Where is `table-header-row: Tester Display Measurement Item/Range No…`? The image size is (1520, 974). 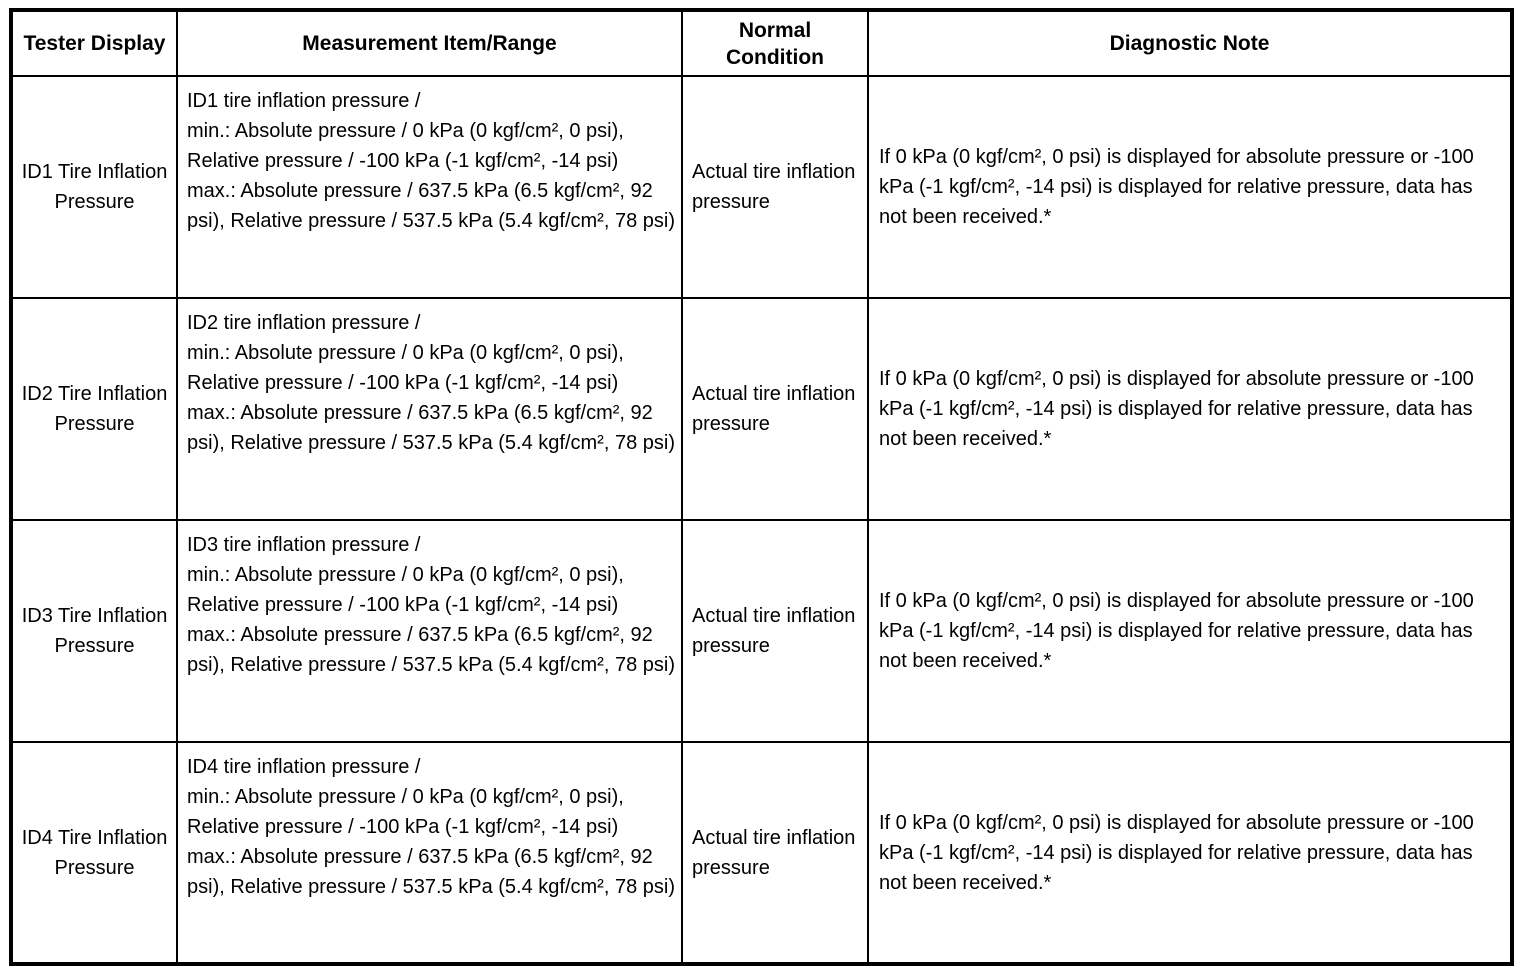
table-header-row: Tester Display Measurement Item/Range No… is located at coordinates (761, 43).